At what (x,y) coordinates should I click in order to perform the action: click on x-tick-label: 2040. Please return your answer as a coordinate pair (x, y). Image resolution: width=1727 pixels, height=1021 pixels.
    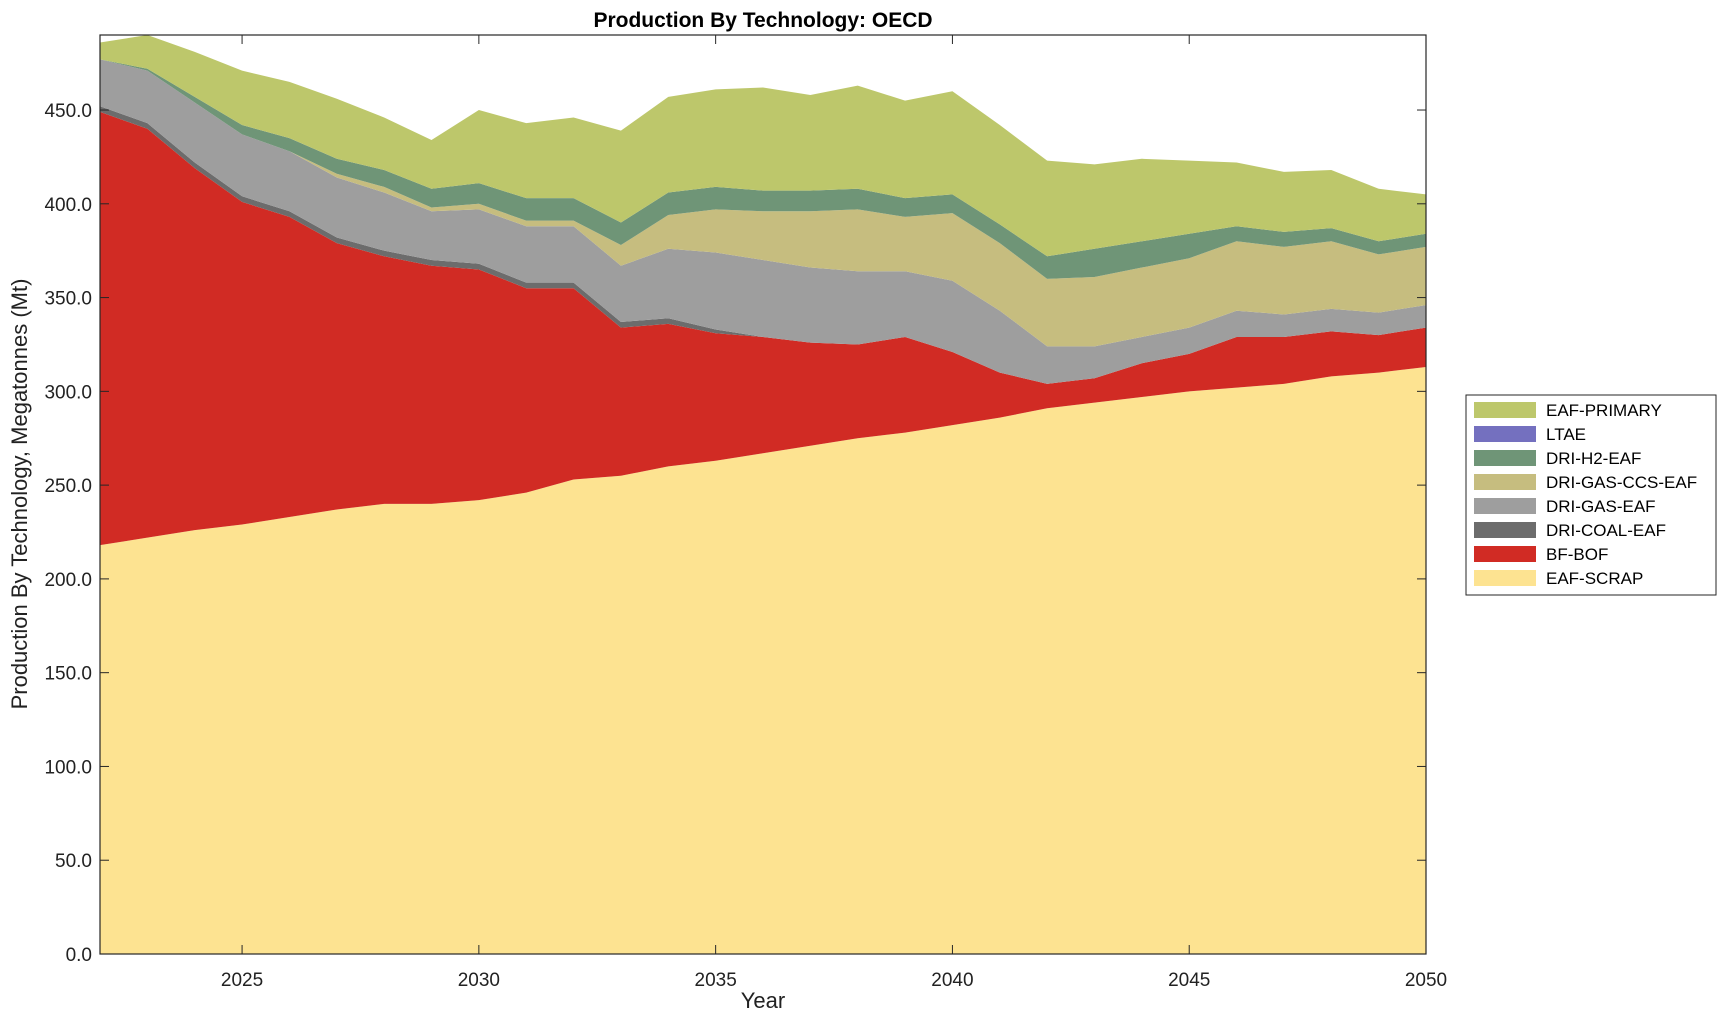
    Looking at the image, I should click on (952, 980).